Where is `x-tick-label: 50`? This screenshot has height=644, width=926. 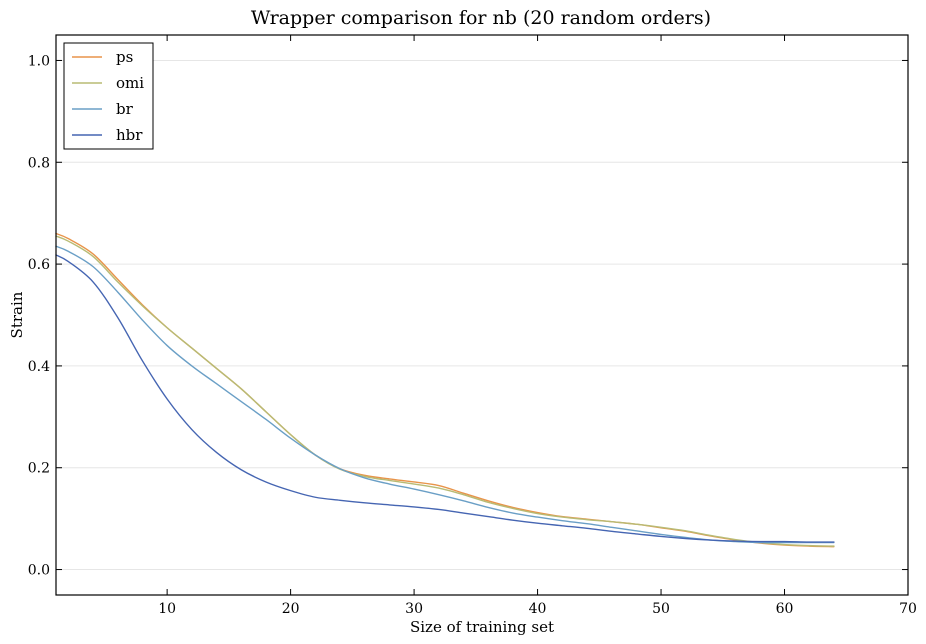 x-tick-label: 50 is located at coordinates (661, 609).